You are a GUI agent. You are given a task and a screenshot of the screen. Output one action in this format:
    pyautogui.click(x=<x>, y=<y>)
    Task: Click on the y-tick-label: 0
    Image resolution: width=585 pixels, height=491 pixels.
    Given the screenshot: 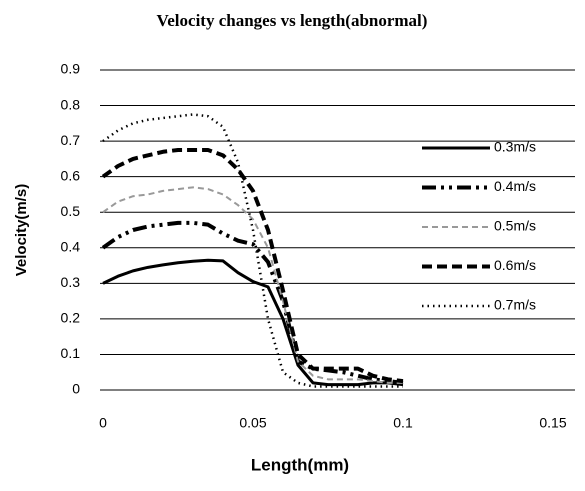 What is the action you would take?
    pyautogui.click(x=76, y=389)
    